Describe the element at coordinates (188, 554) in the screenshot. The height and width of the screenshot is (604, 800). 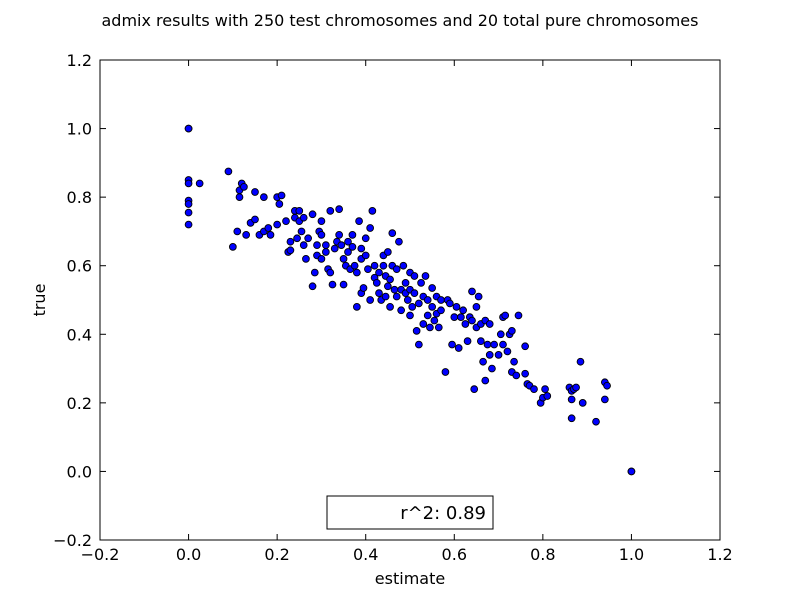
I see `x-tick-label: 0.0` at that location.